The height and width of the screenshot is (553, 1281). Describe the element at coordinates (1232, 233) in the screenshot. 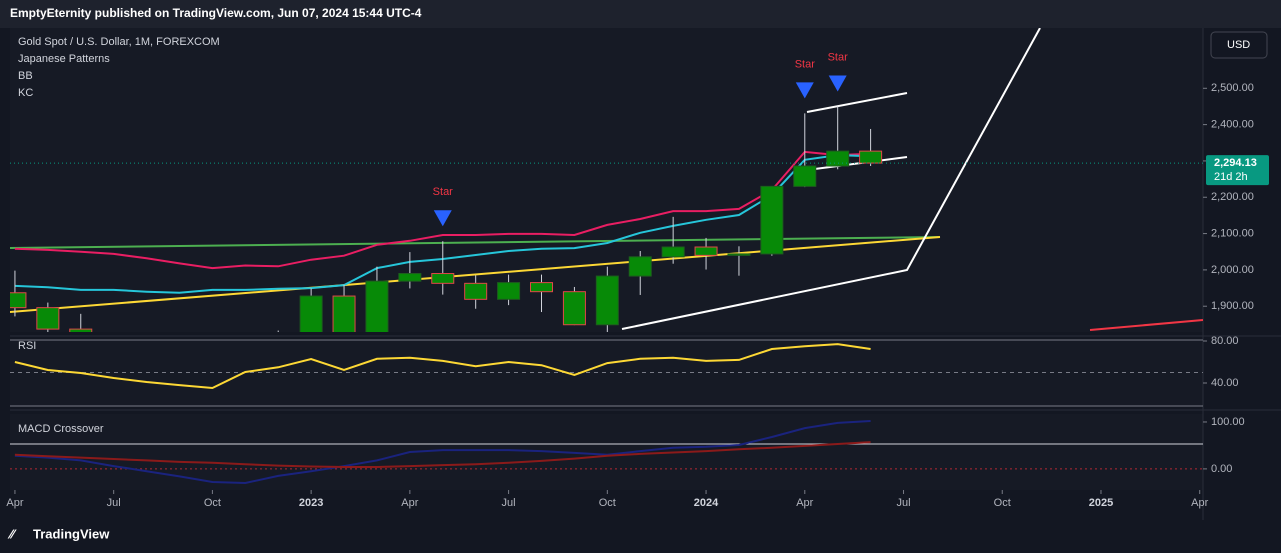

I see `y-tick-label: 2,100.00` at that location.